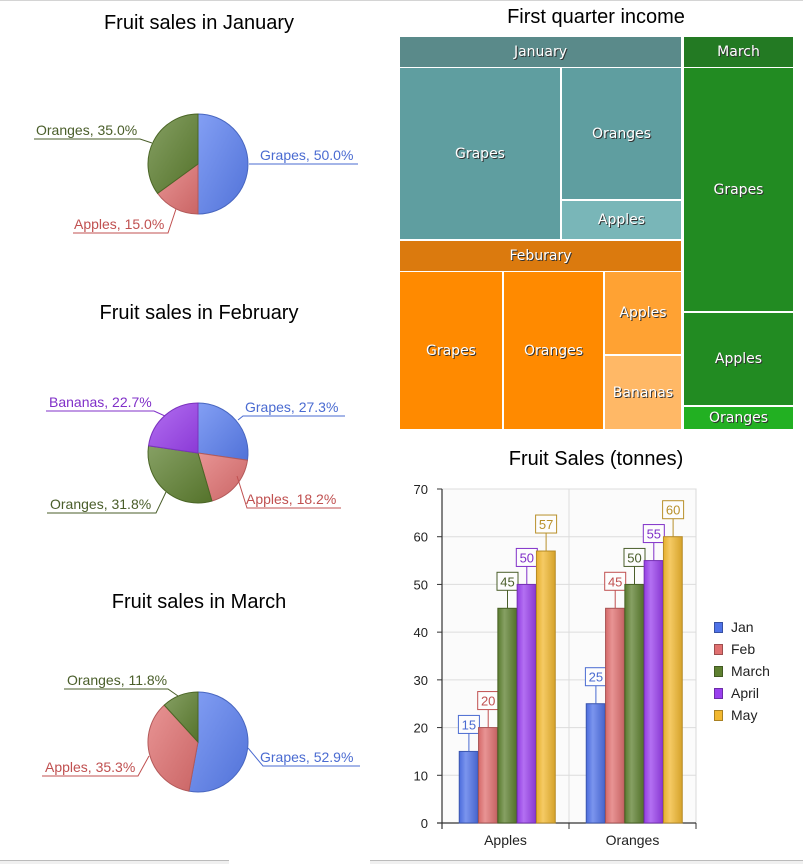 The width and height of the screenshot is (803, 864). What do you see at coordinates (621, 133) in the screenshot?
I see `treemap-cell-january-oranges: Oranges` at bounding box center [621, 133].